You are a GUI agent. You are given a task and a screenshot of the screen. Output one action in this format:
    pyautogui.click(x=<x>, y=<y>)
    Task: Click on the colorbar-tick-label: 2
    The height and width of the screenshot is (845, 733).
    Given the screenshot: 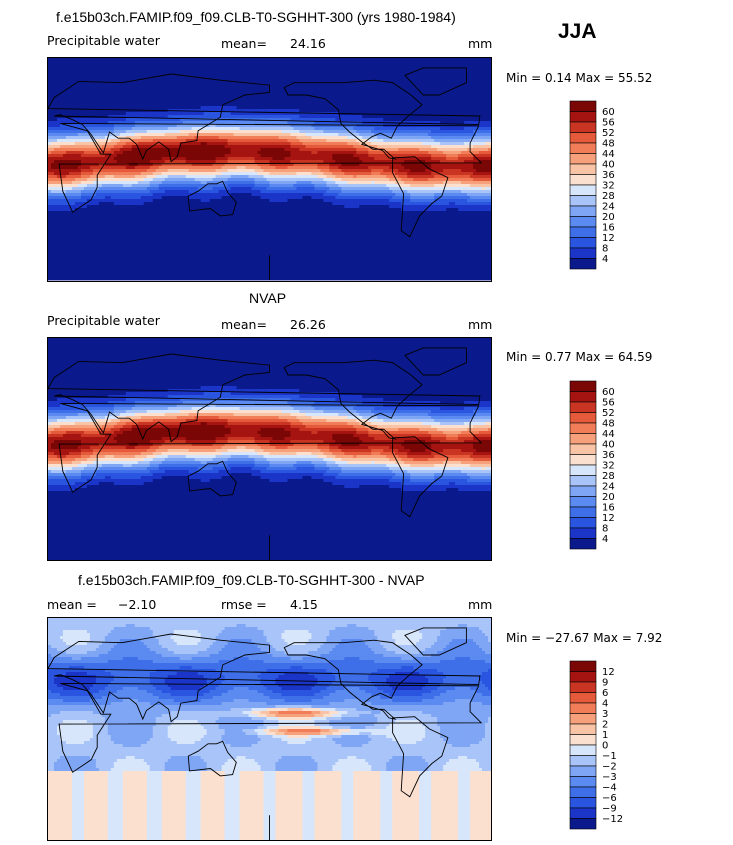 What is the action you would take?
    pyautogui.click(x=605, y=725)
    